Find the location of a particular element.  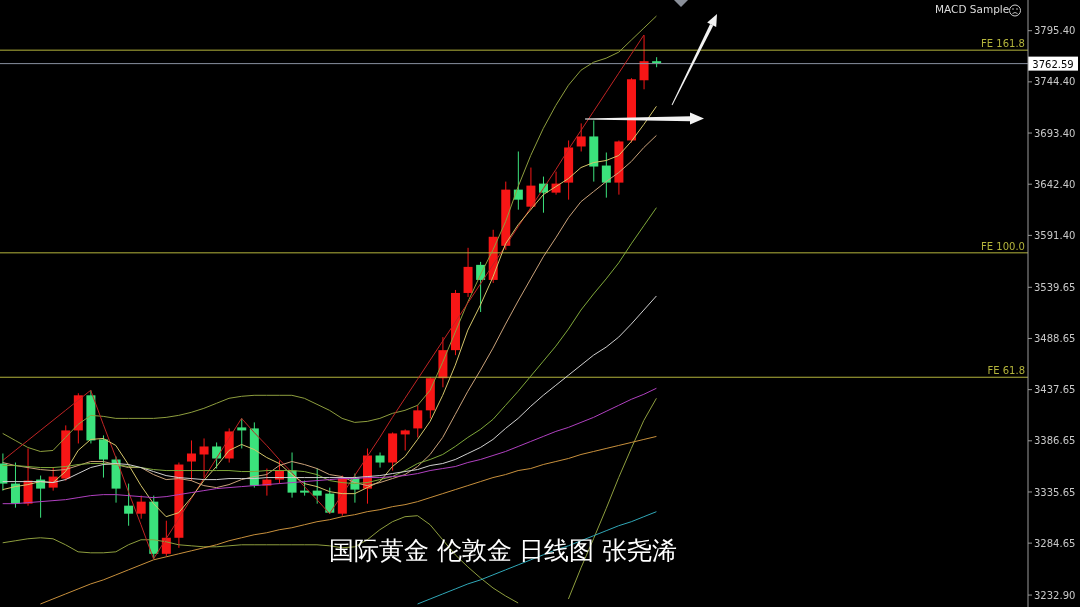

y-tick-label: 3591.40 is located at coordinates (1055, 235).